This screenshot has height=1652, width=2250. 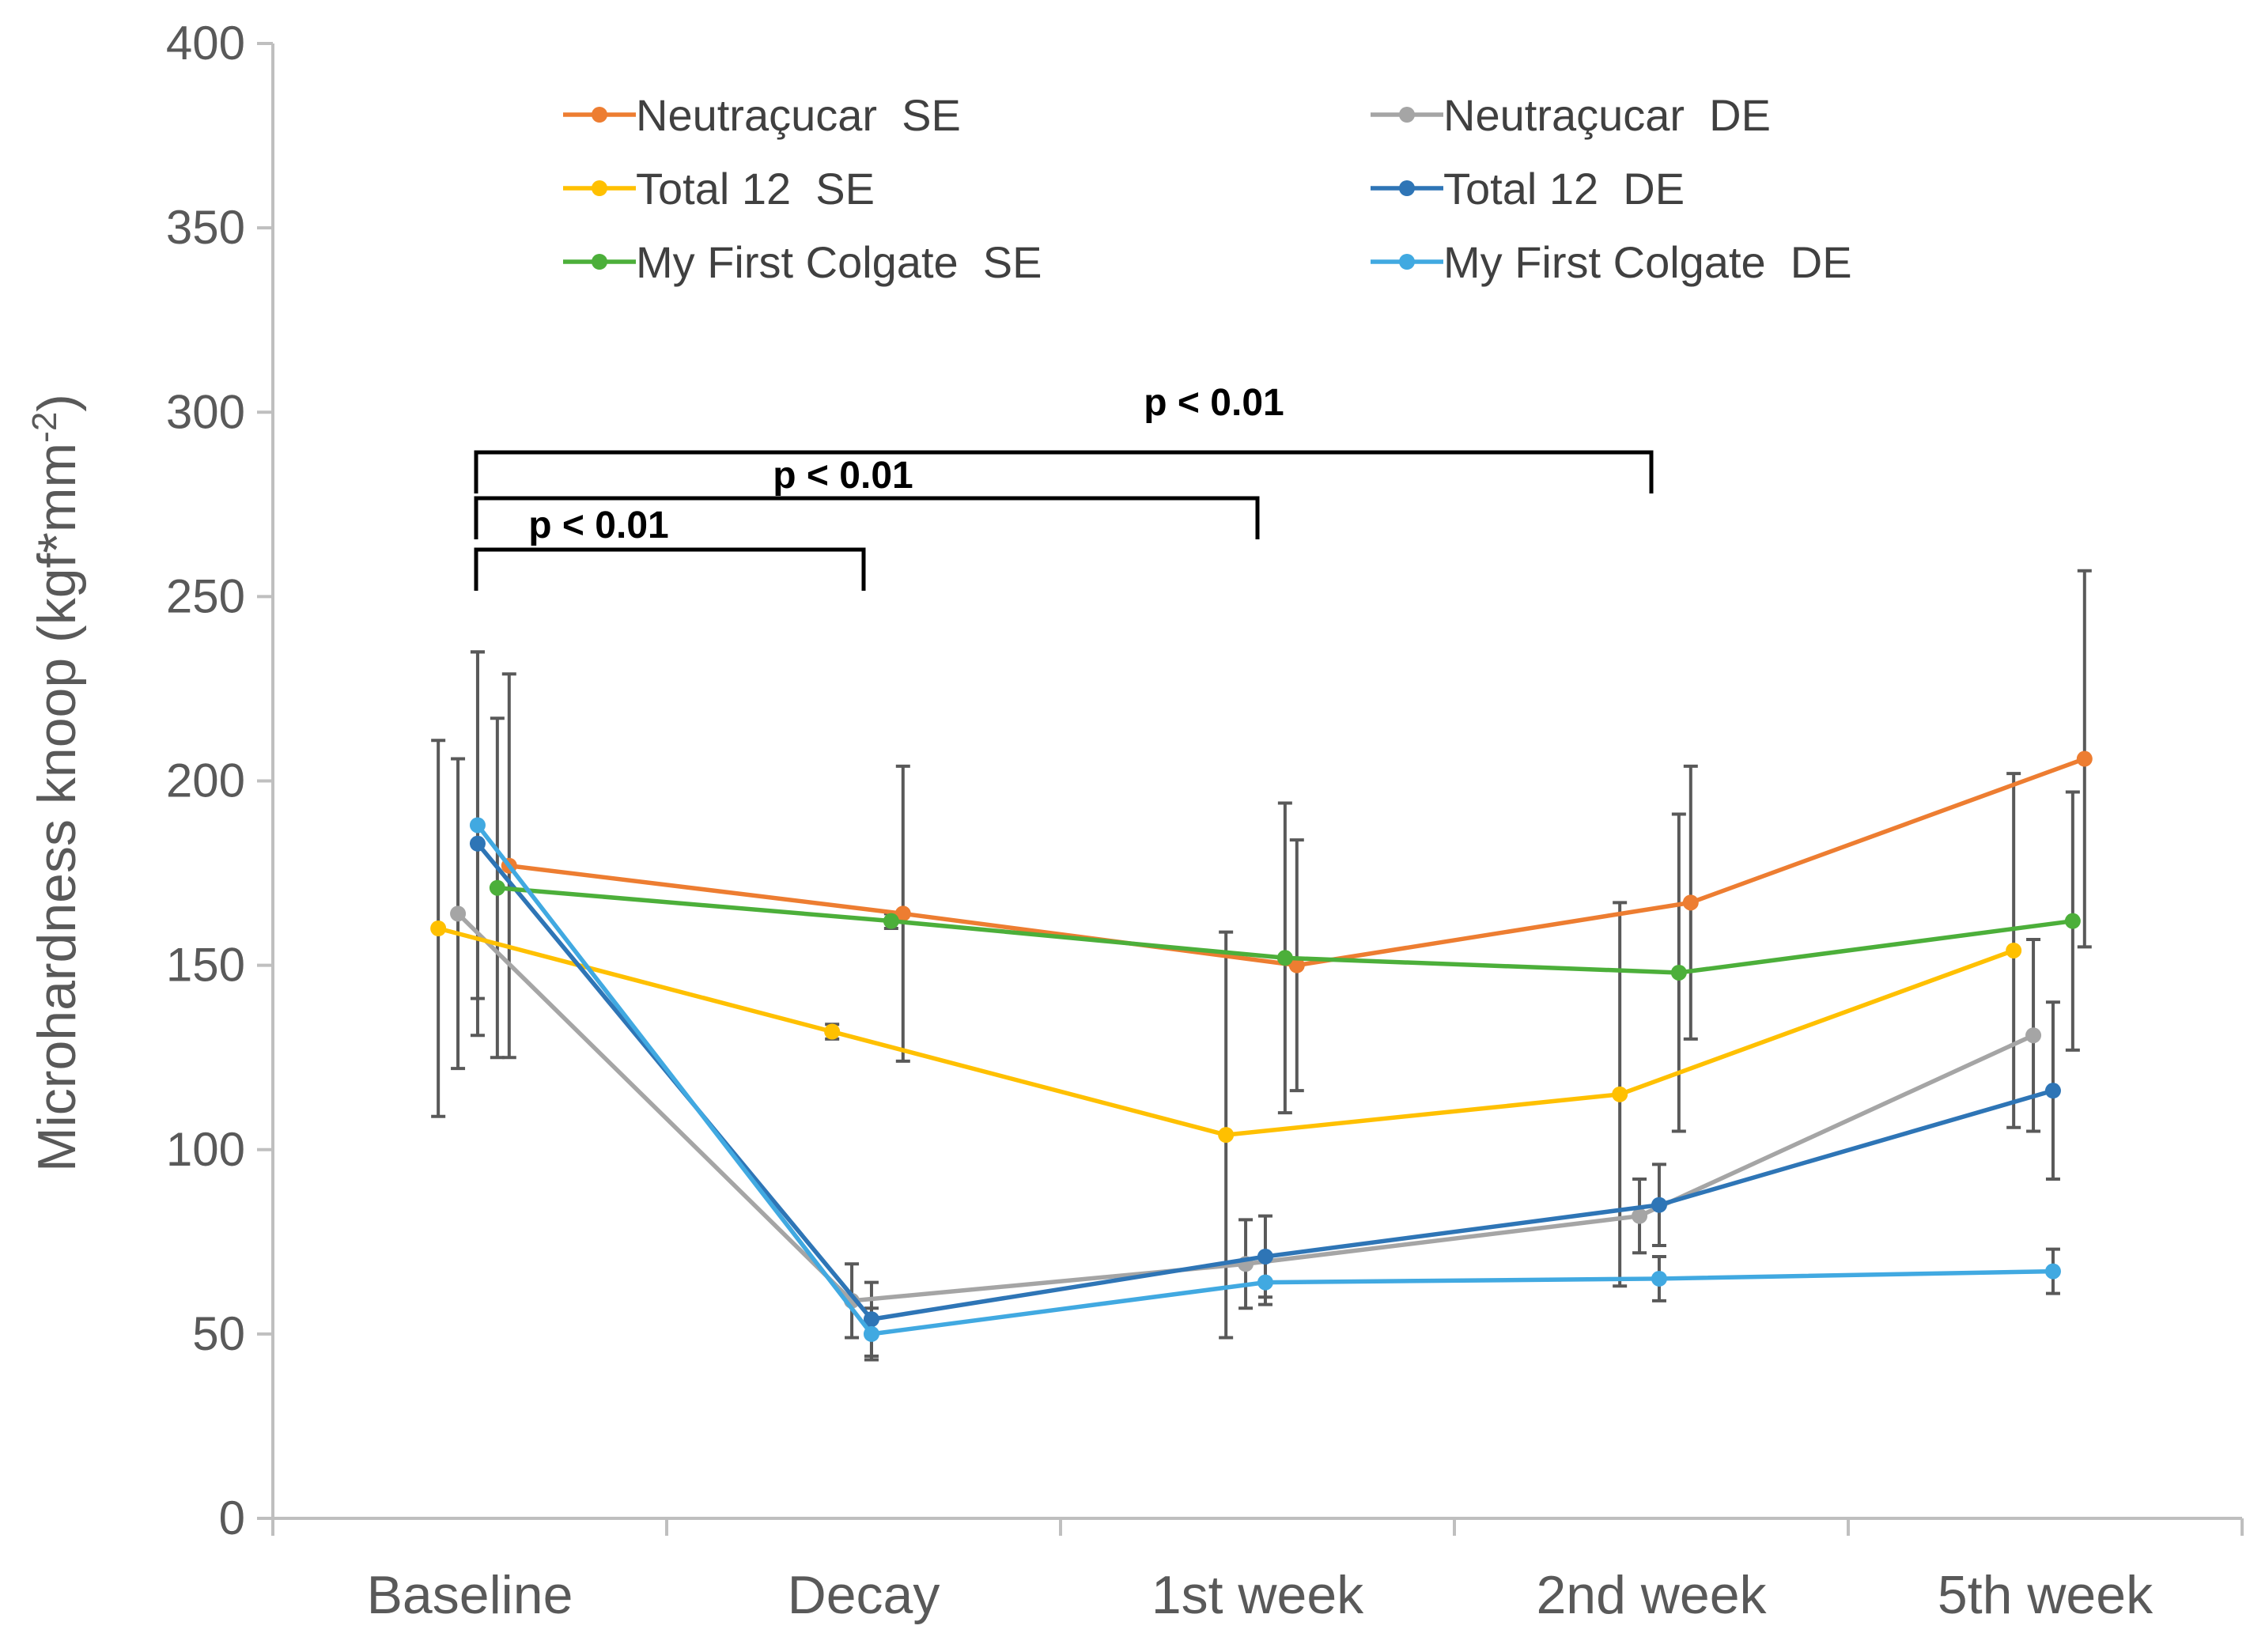 I want to click on x-tick-label: 1st week, so click(x=1257, y=1595).